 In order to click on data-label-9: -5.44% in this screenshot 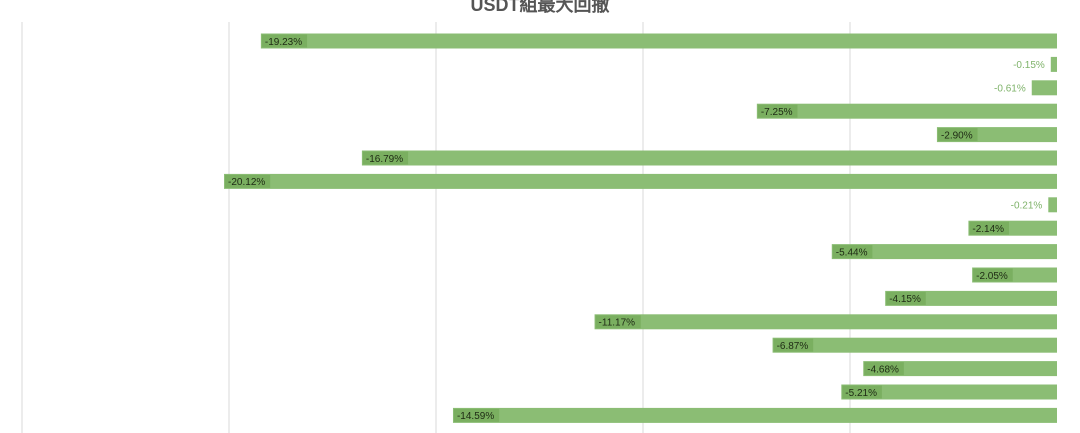, I will do `click(852, 252)`.